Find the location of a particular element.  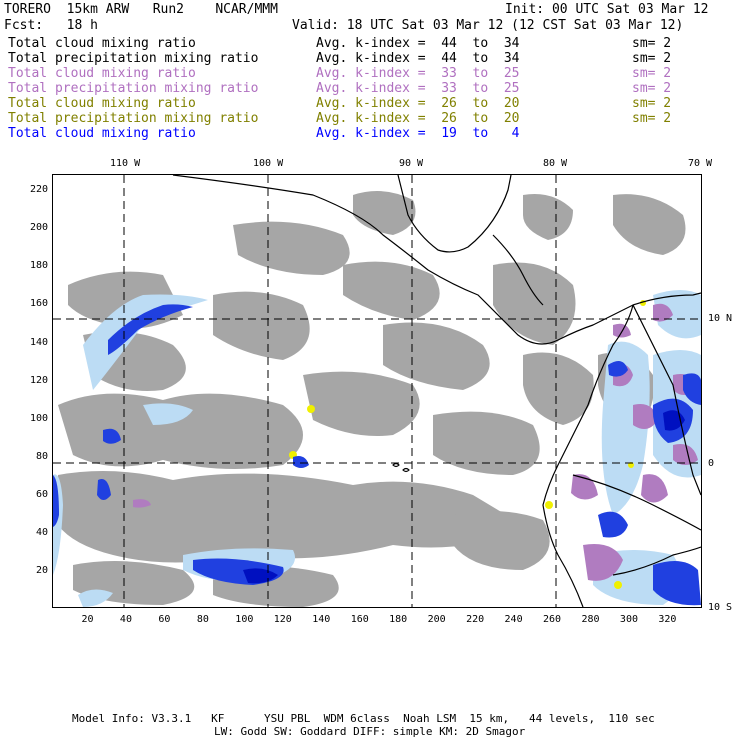

lon-label-70w: 70 W is located at coordinates (700, 163).